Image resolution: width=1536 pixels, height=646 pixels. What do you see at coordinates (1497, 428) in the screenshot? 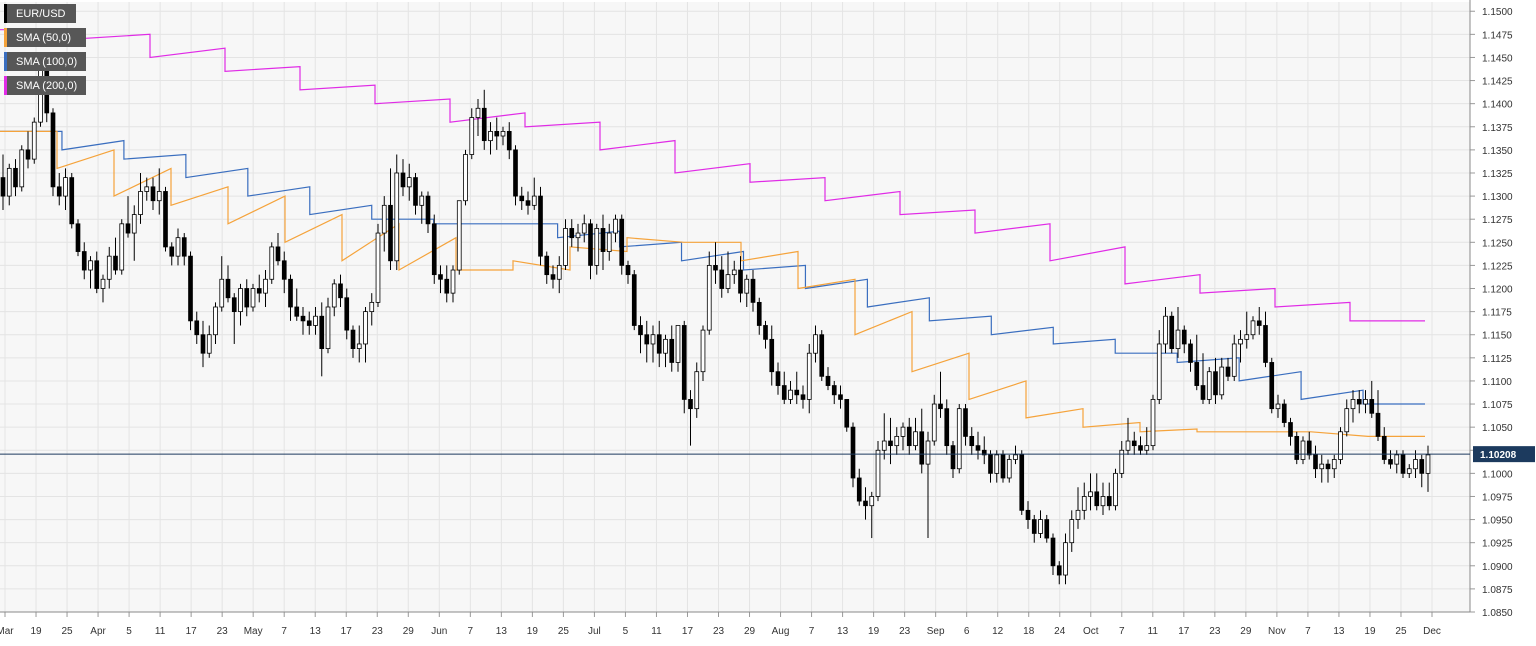
I see `y-tick-label: 1.1050` at bounding box center [1497, 428].